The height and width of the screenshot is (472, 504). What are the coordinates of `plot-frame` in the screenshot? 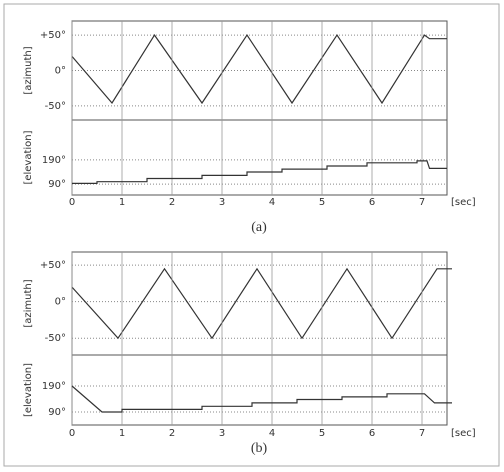 It's located at (259, 390).